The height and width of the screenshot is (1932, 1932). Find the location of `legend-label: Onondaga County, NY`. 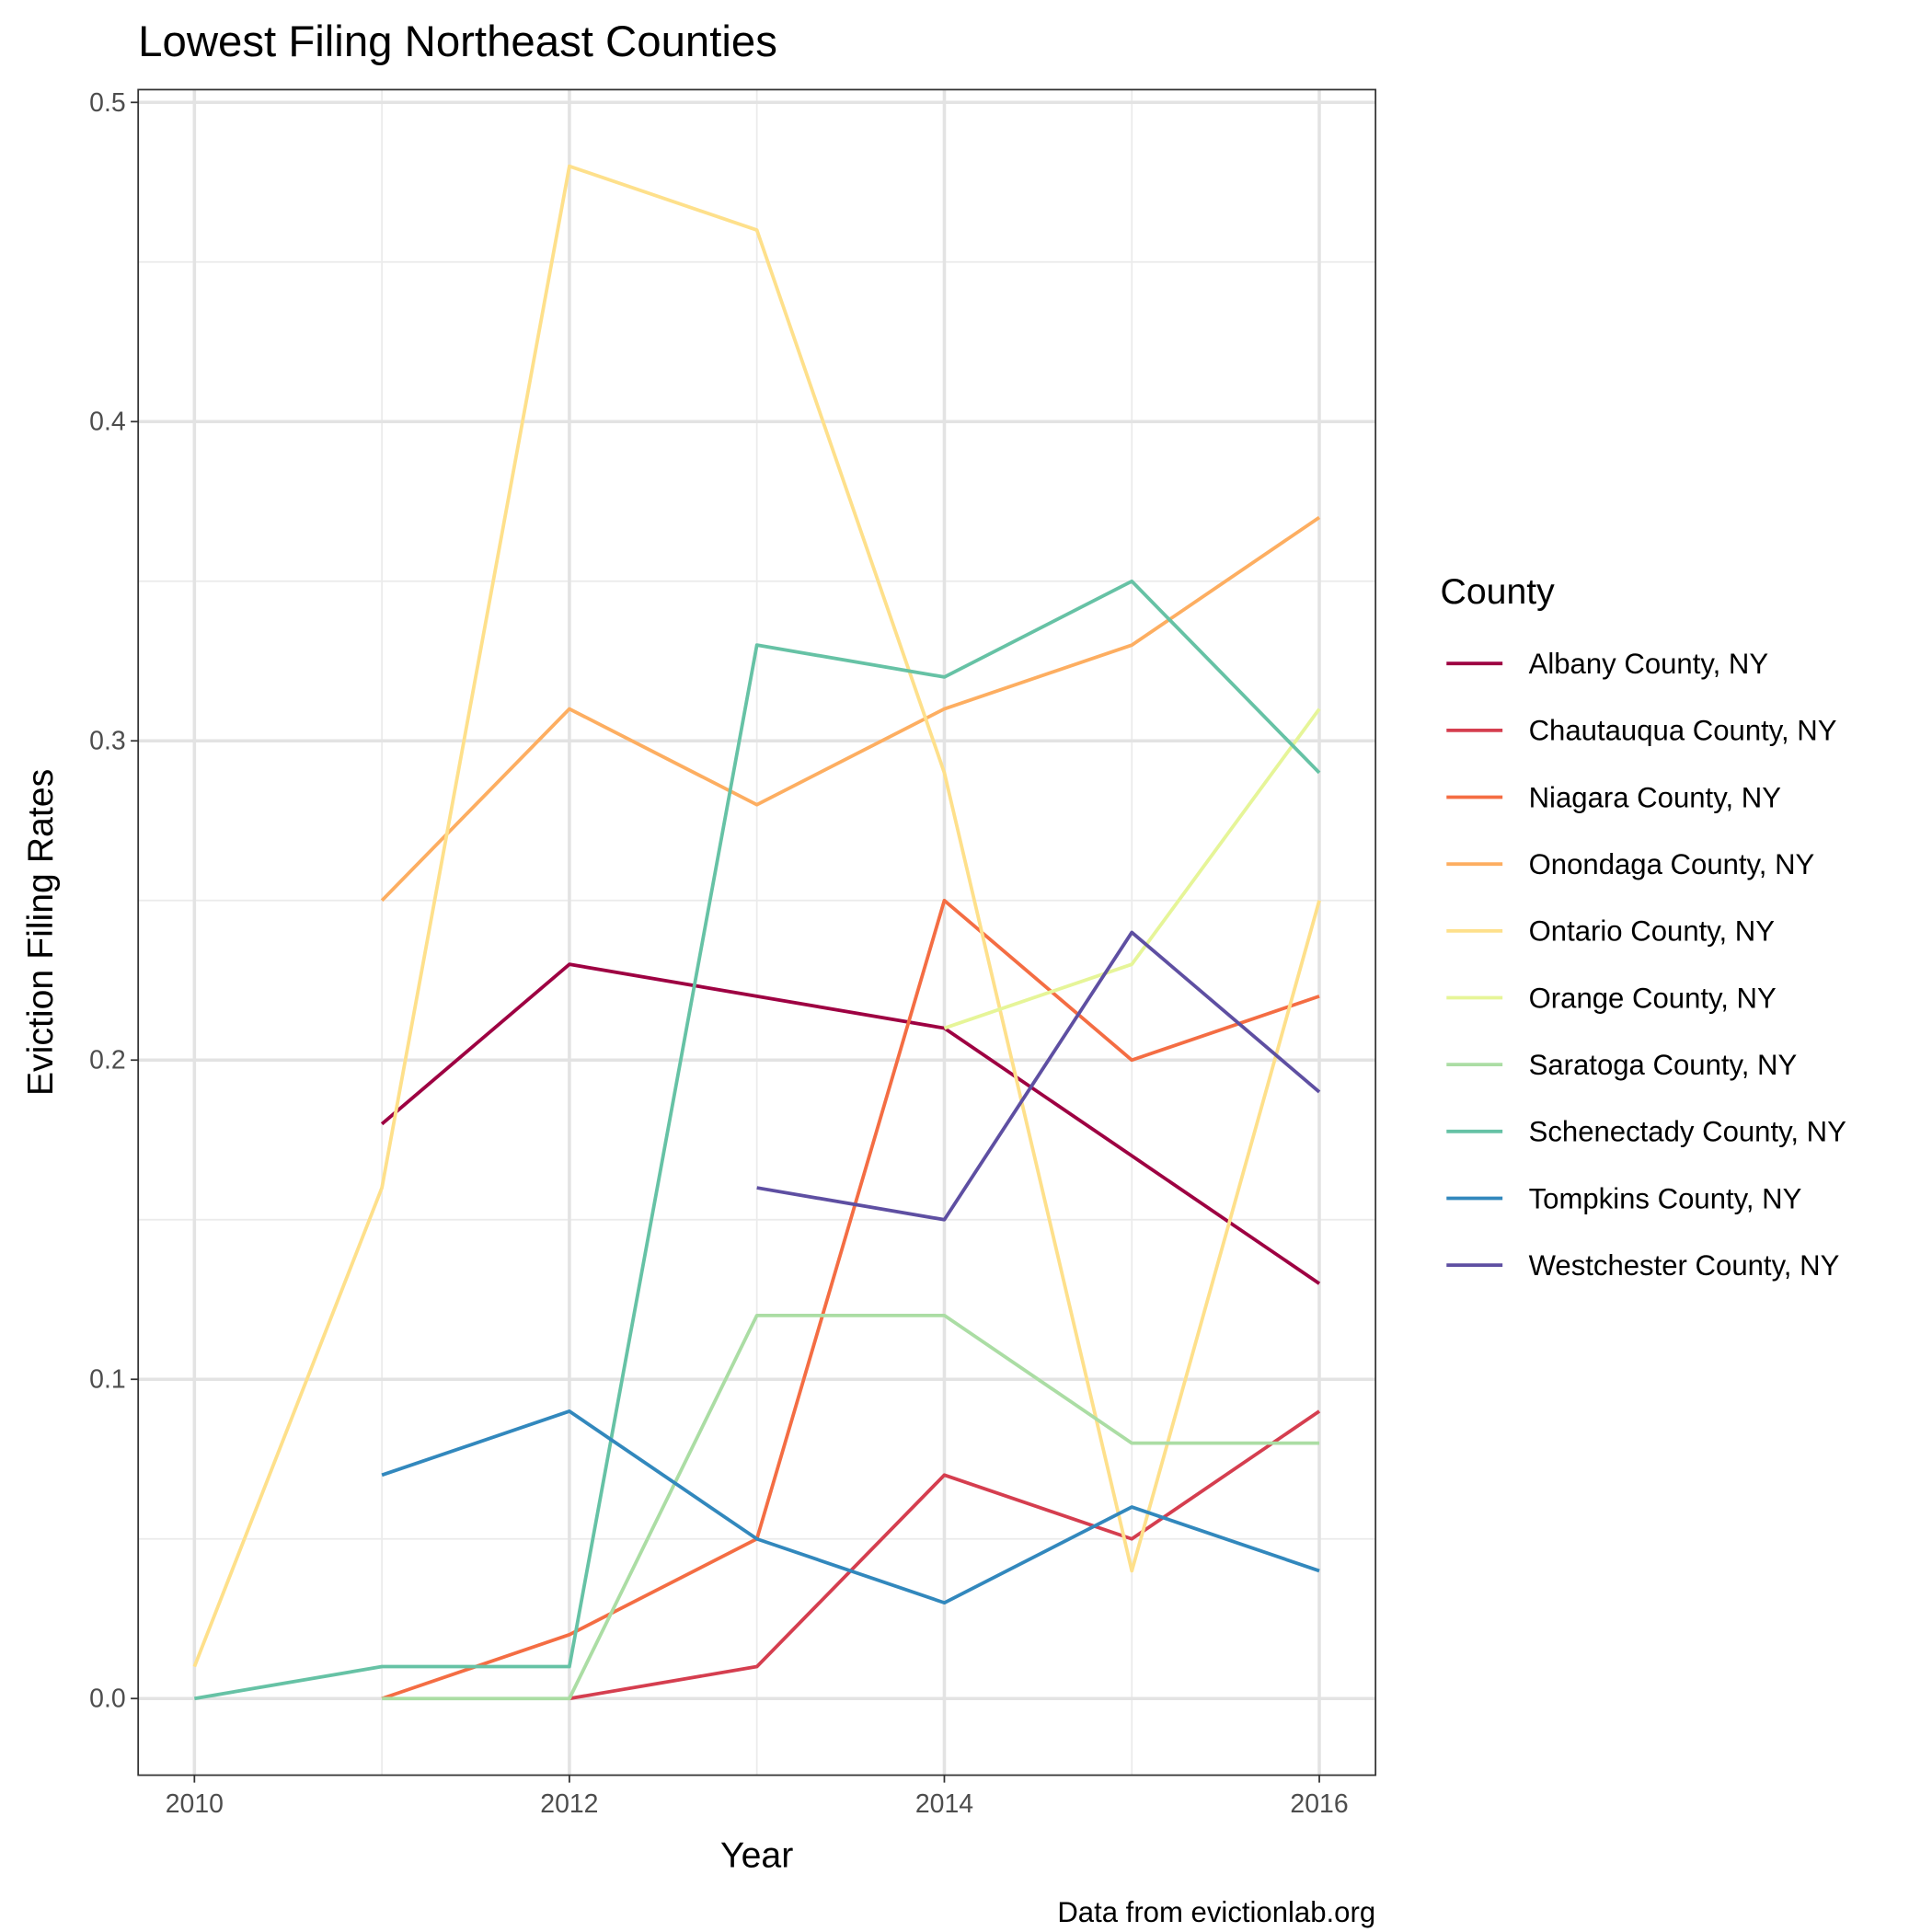

legend-label: Onondaga County, NY is located at coordinates (1672, 864).